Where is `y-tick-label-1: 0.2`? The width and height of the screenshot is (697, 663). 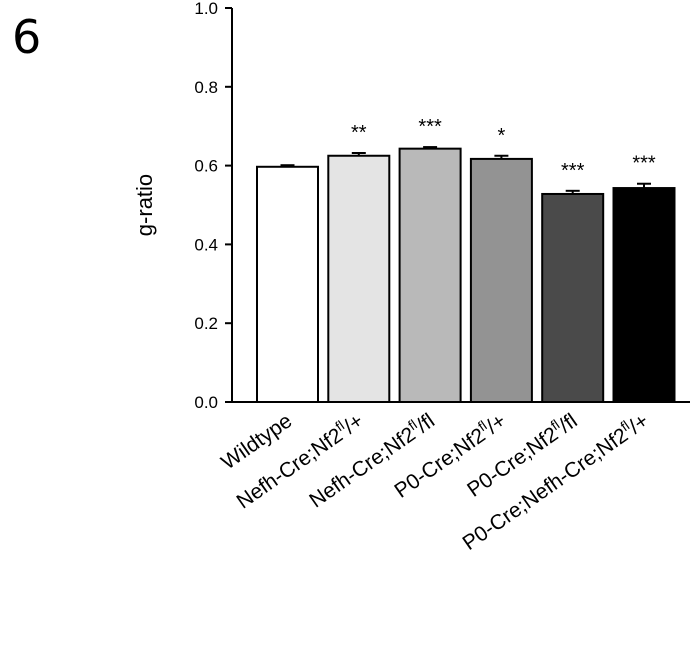
y-tick-label-1: 0.2 is located at coordinates (206, 323).